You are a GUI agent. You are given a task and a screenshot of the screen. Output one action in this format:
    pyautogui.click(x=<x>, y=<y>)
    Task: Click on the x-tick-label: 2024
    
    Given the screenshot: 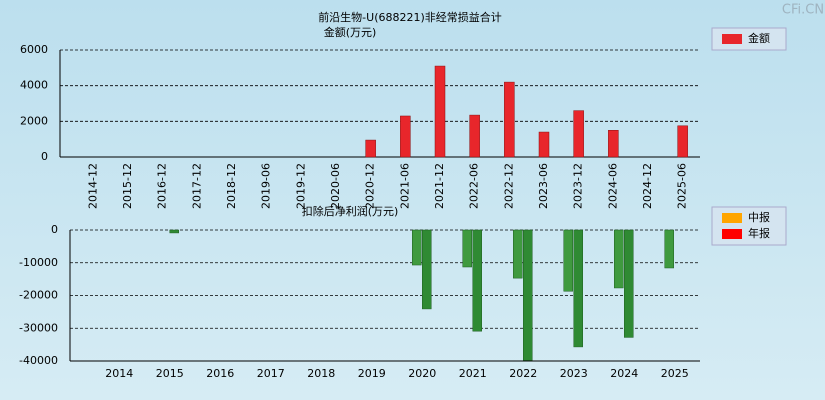 What is the action you would take?
    pyautogui.click(x=624, y=373)
    